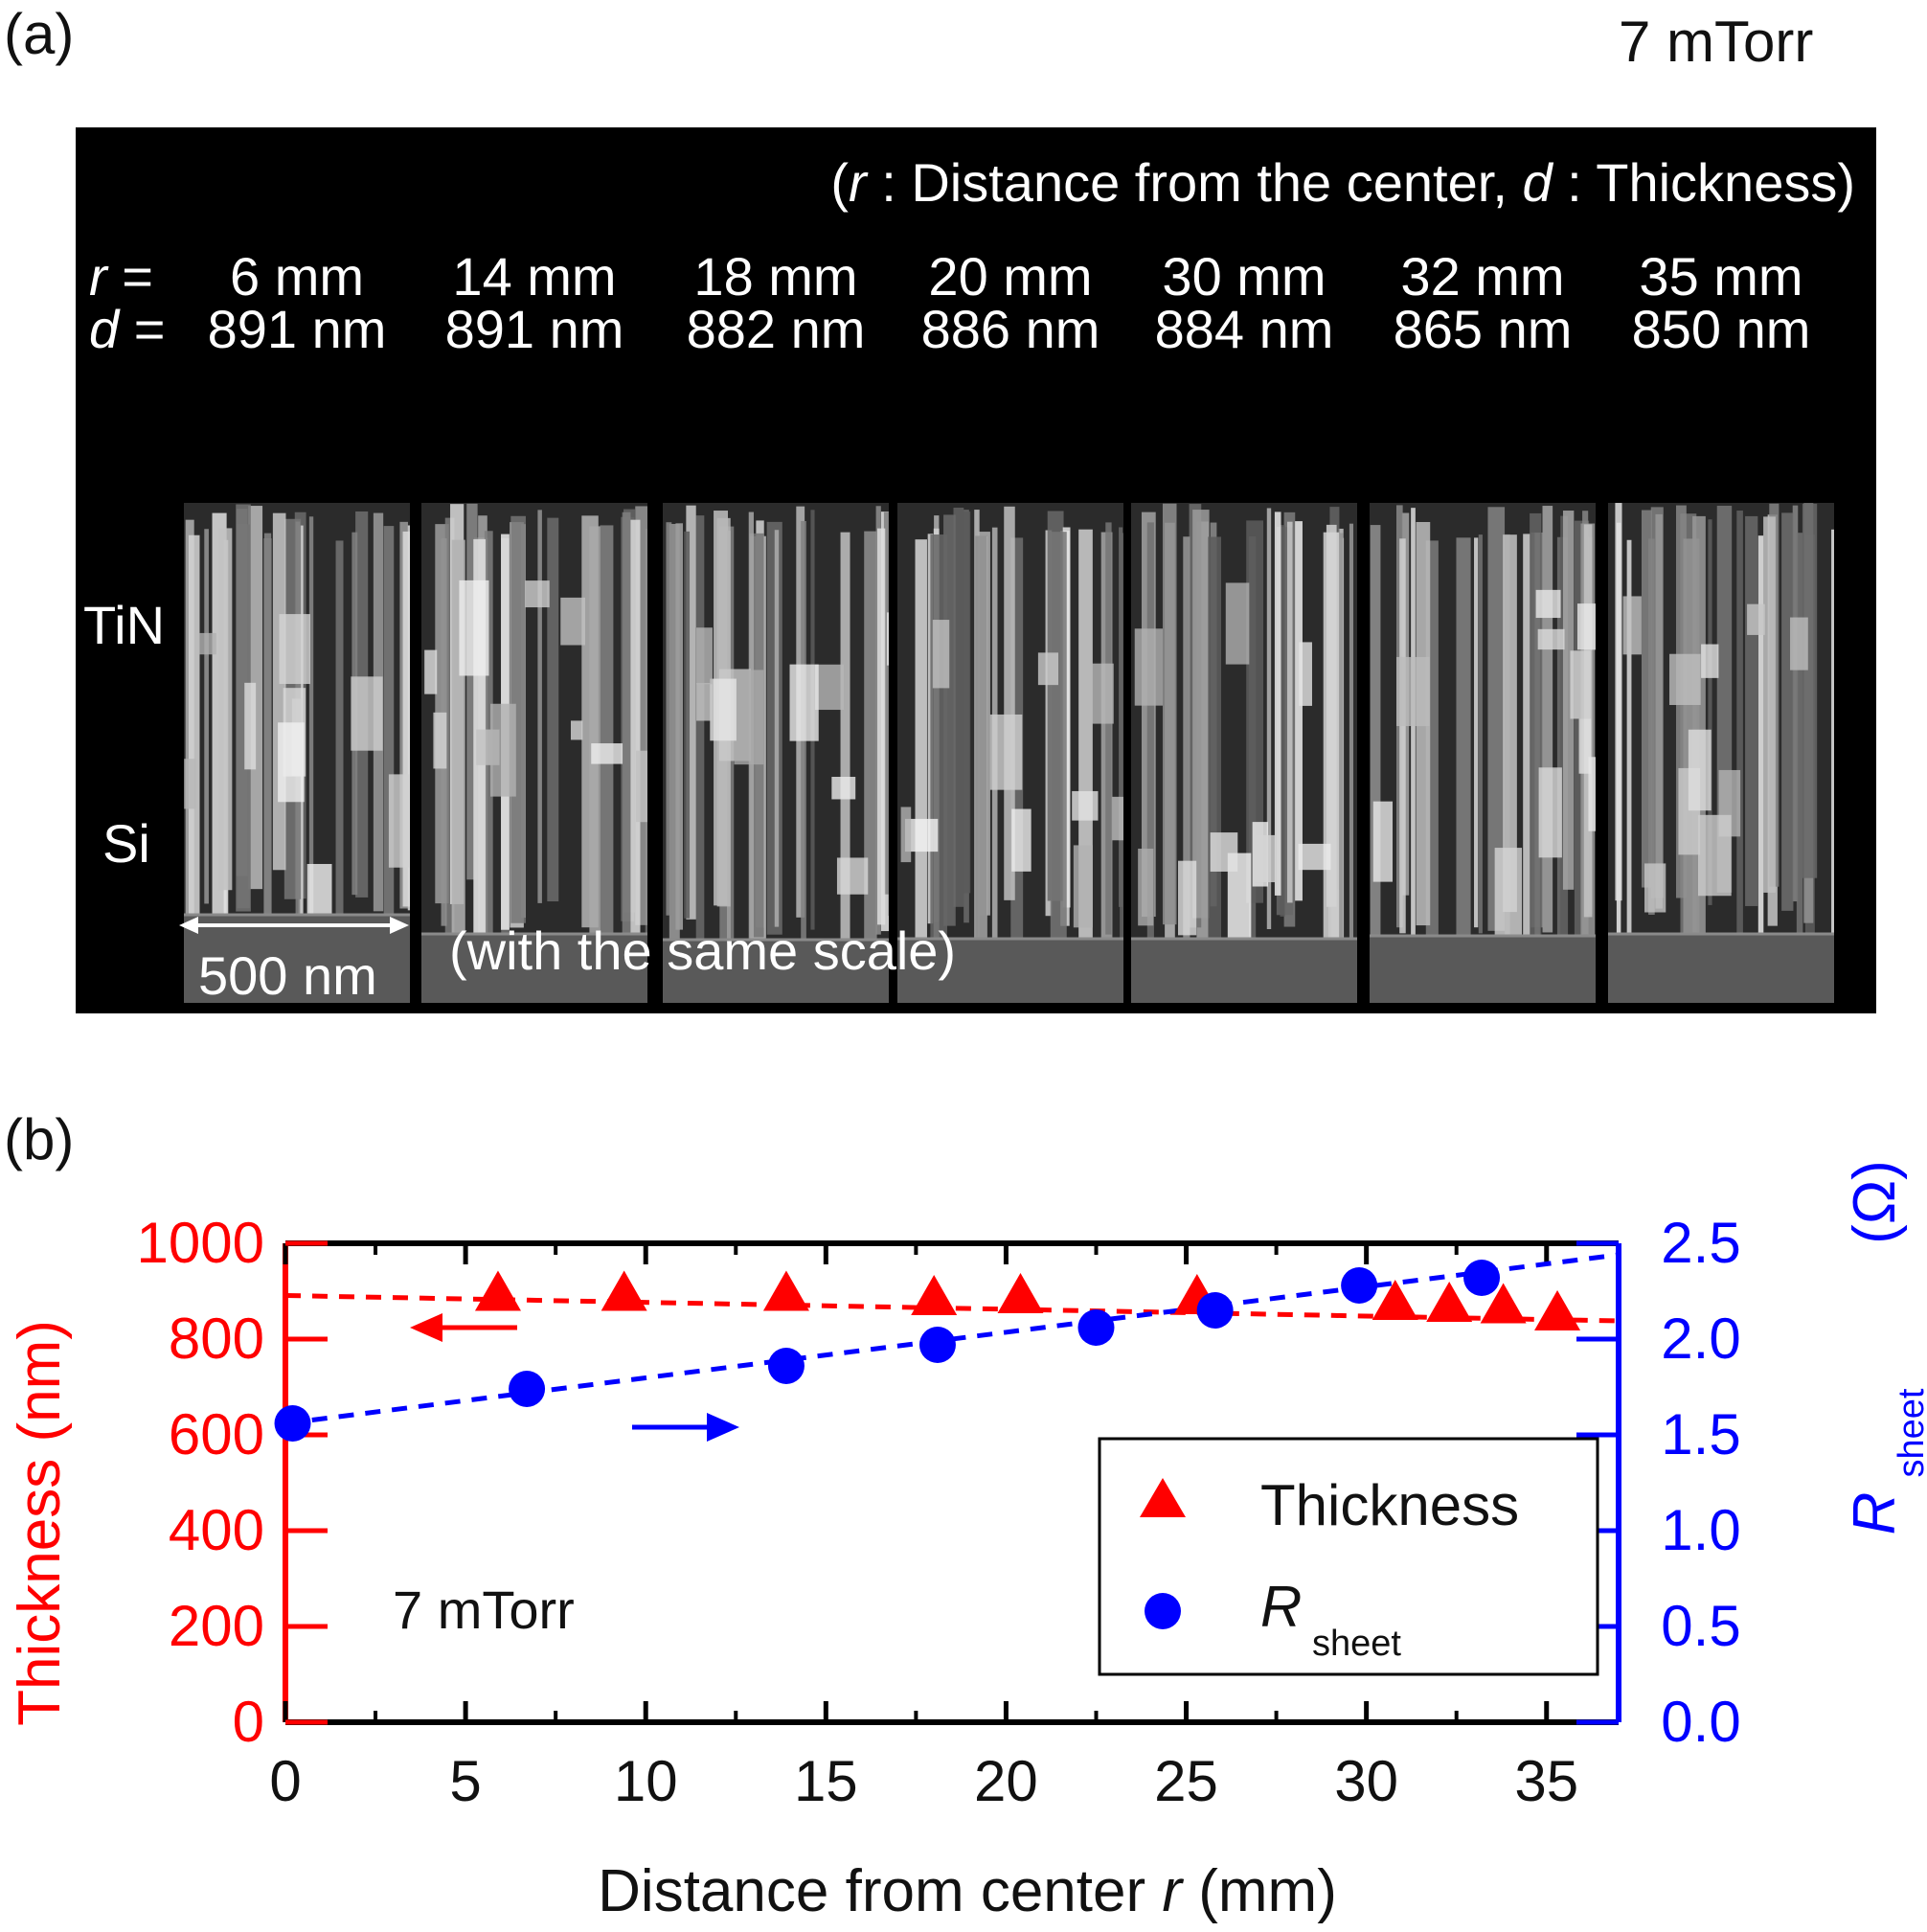  I want to click on y-right-unit: (Ω), so click(1875, 1202).